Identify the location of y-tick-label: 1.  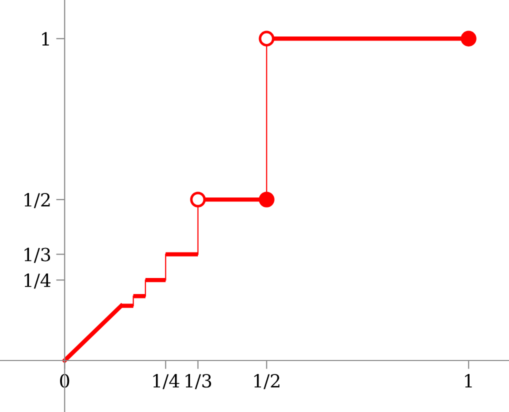
(45, 39).